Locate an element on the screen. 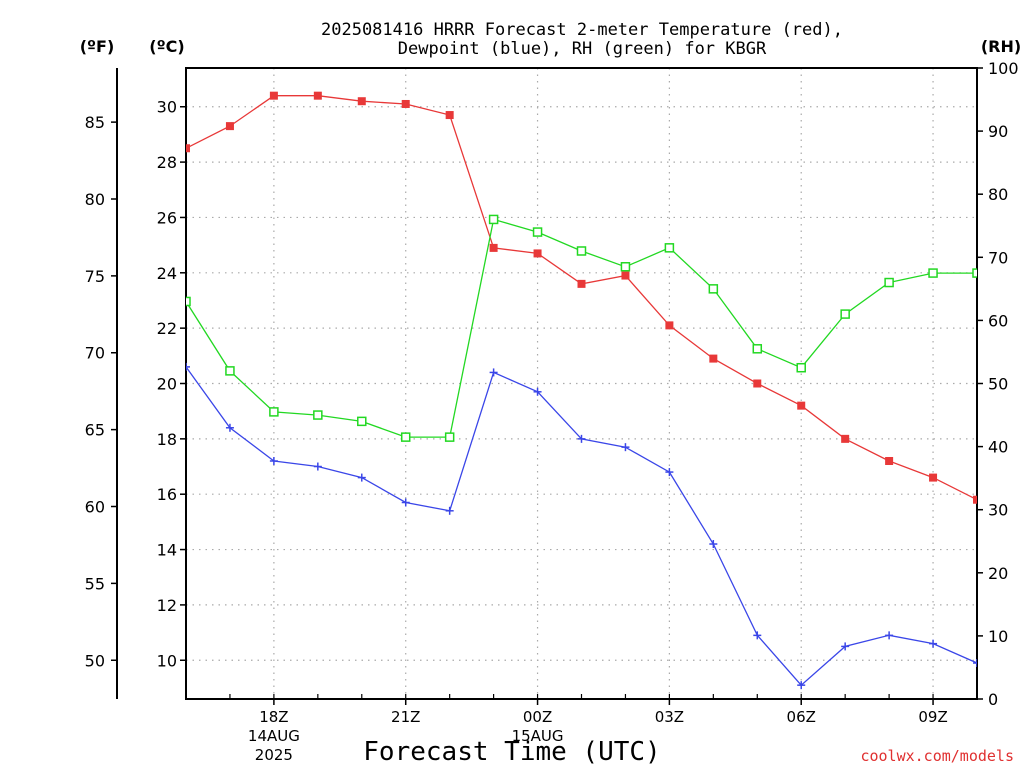  fahrenheit-tick-label: 70 is located at coordinates (95, 353).